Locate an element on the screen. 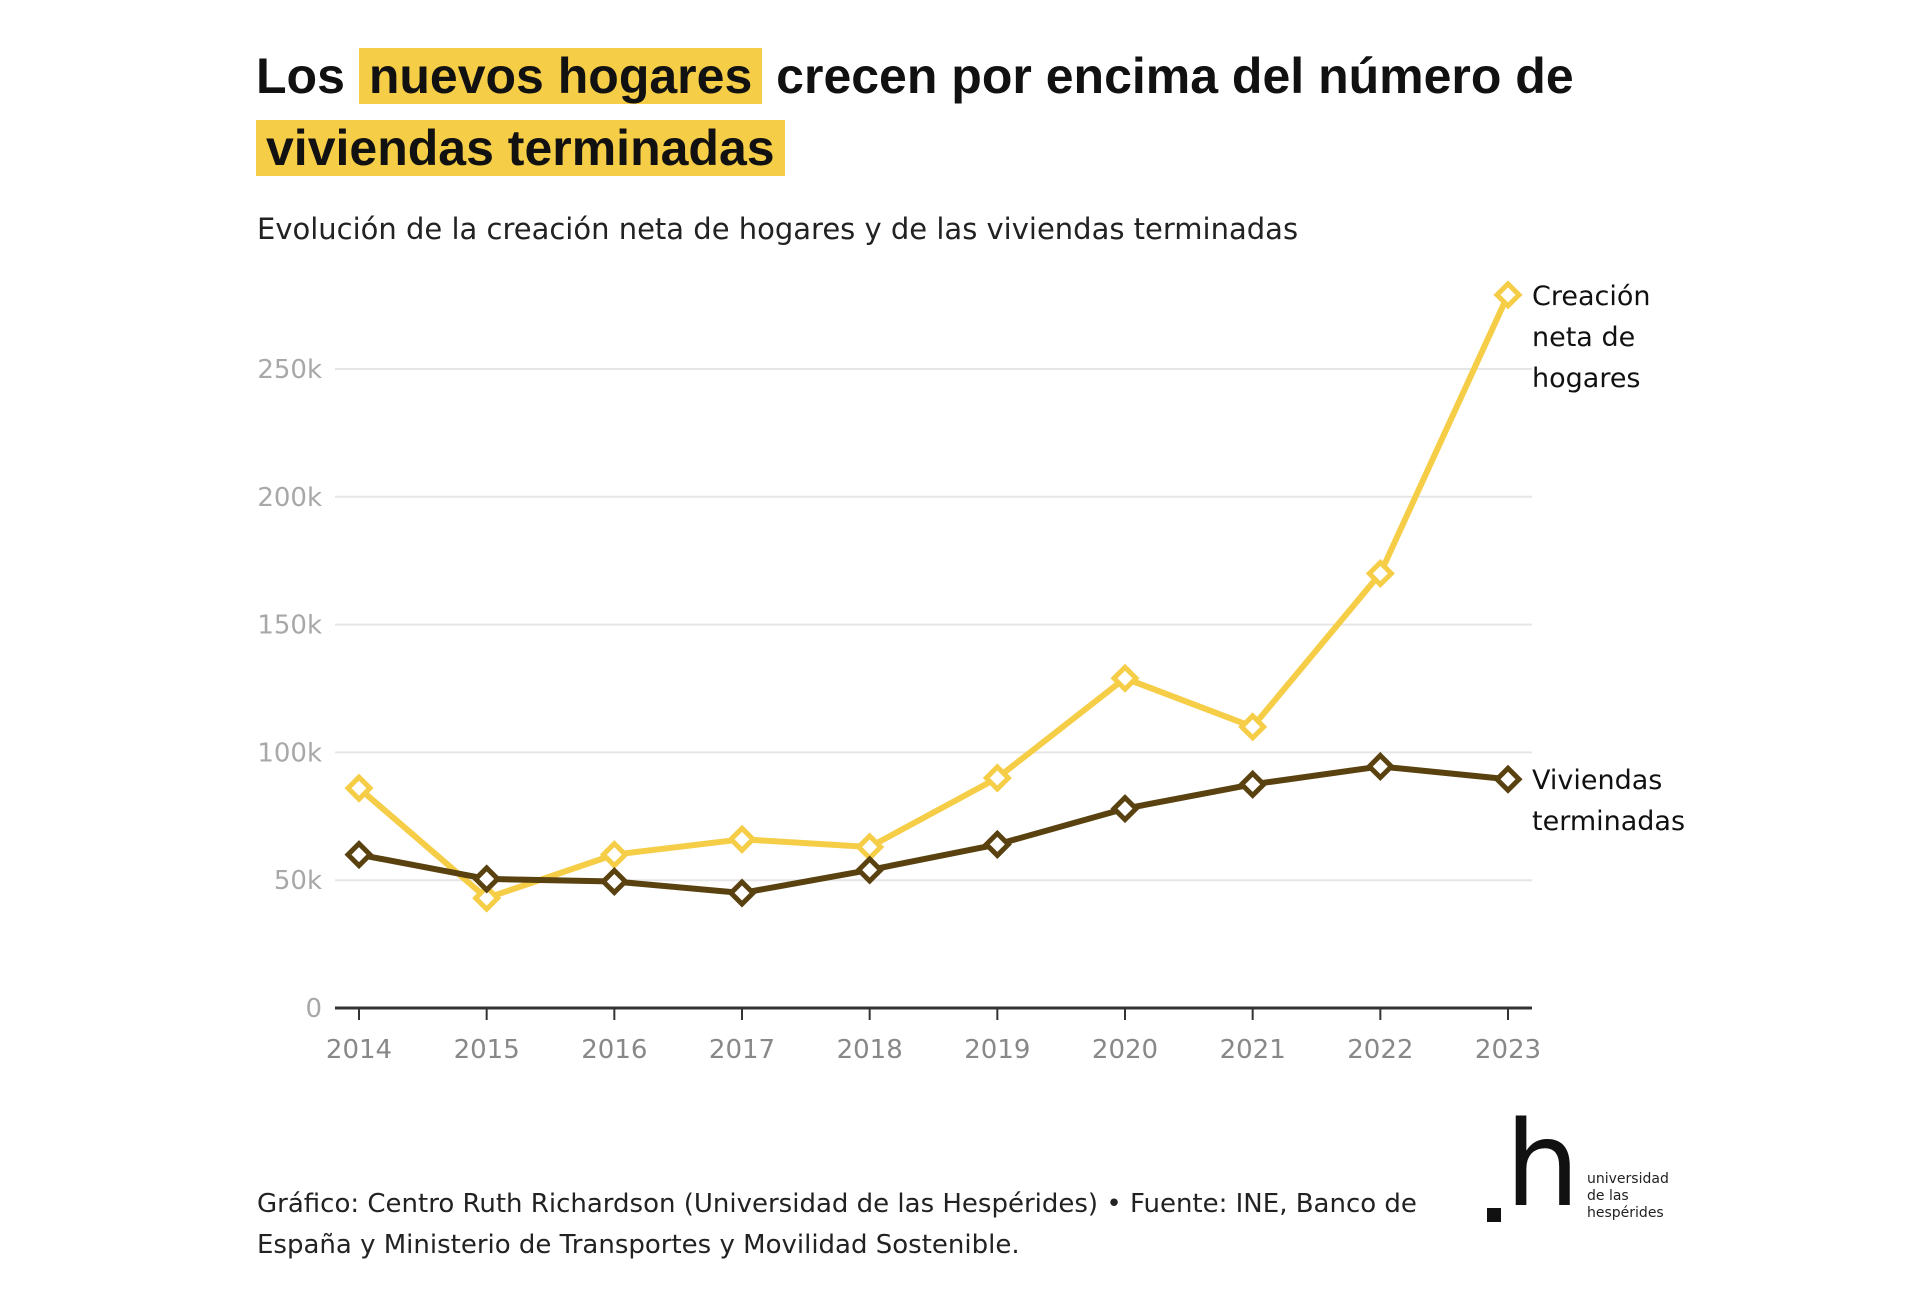 The width and height of the screenshot is (1920, 1310). title-highlight-2: viviendas terminadas is located at coordinates (520, 148).